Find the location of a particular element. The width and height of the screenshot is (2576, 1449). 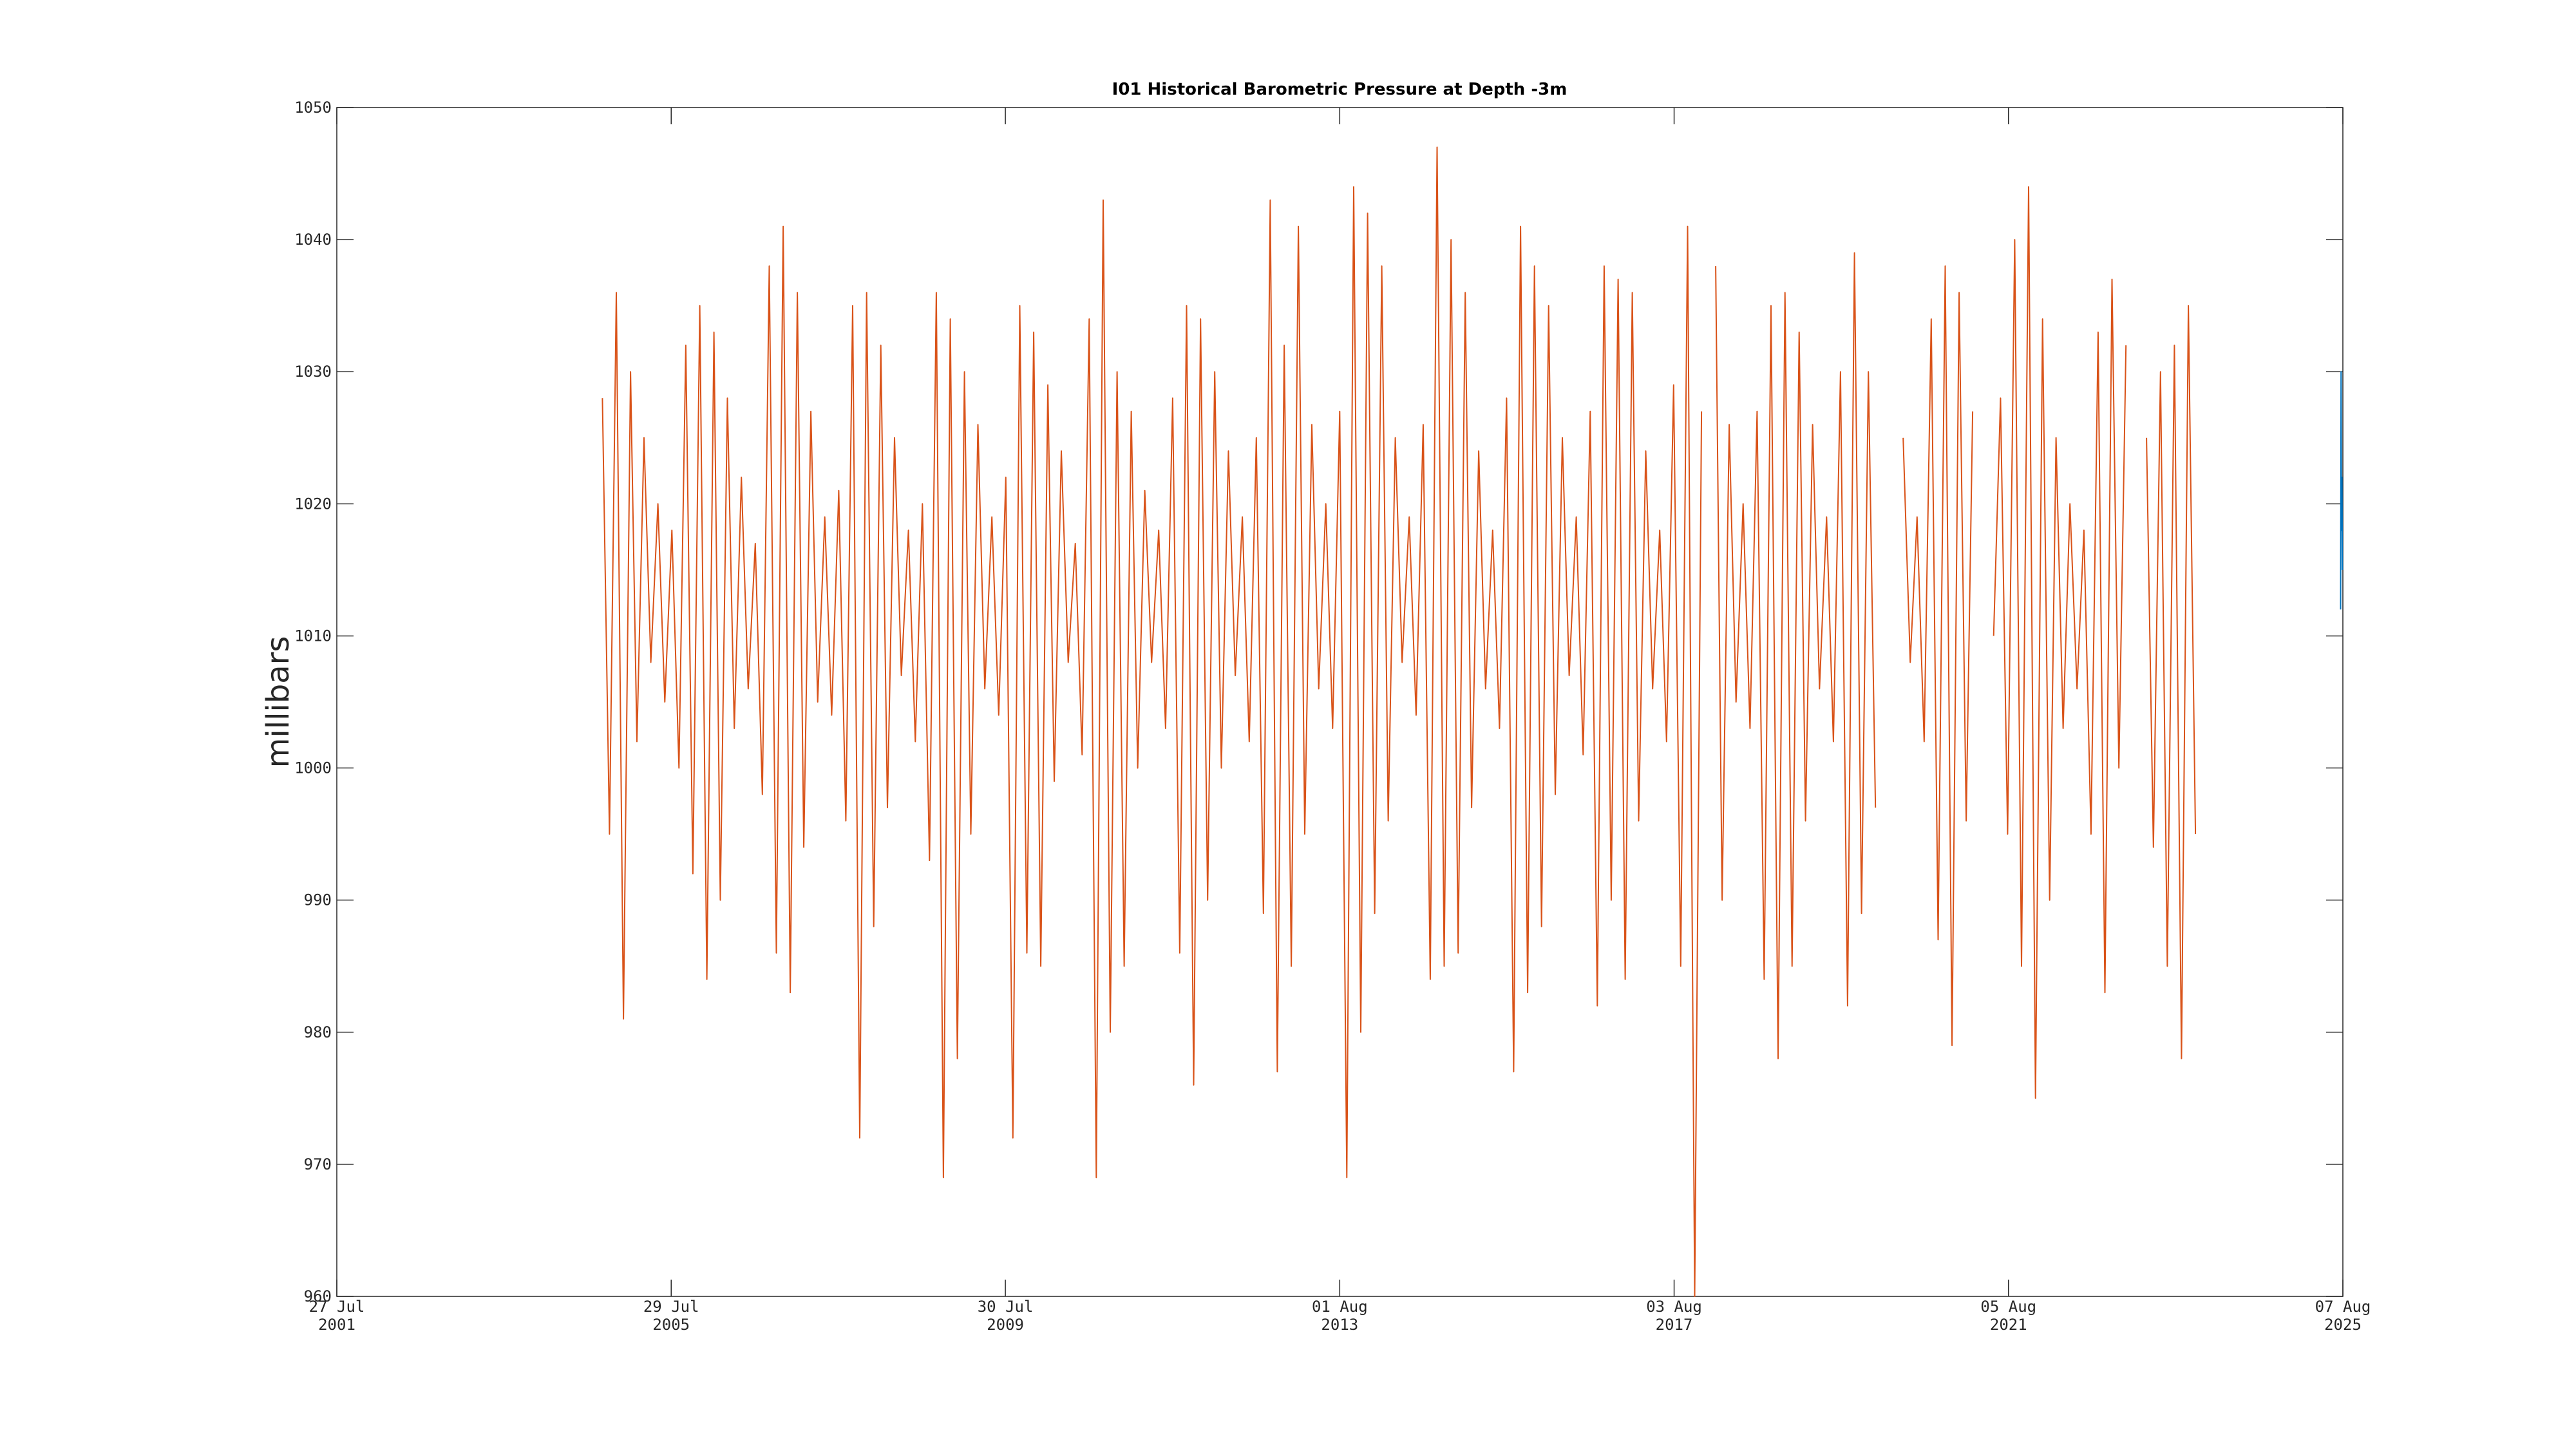

x-tick-label: 2013 is located at coordinates (1339, 1325).